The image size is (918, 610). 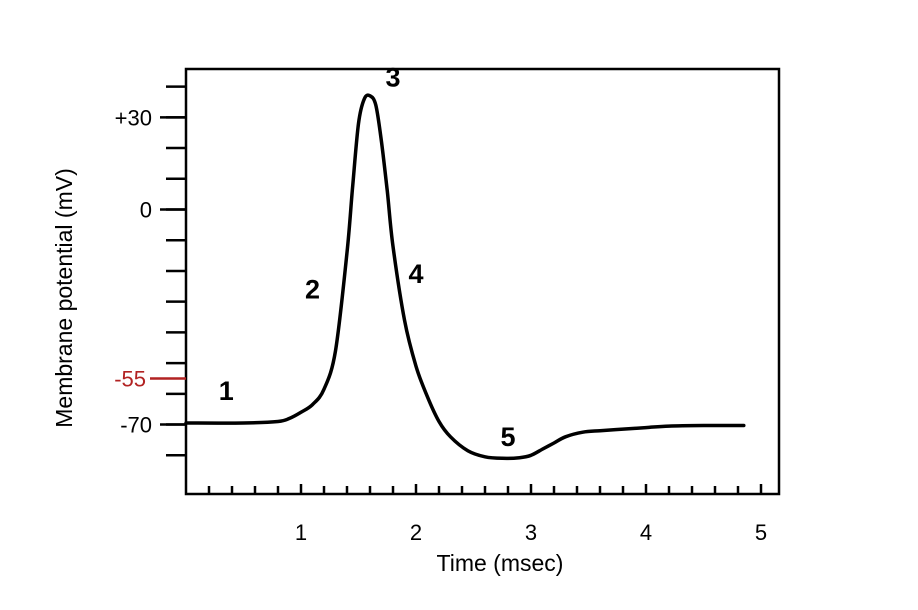 I want to click on y-tick-label: 0, so click(x=146, y=210).